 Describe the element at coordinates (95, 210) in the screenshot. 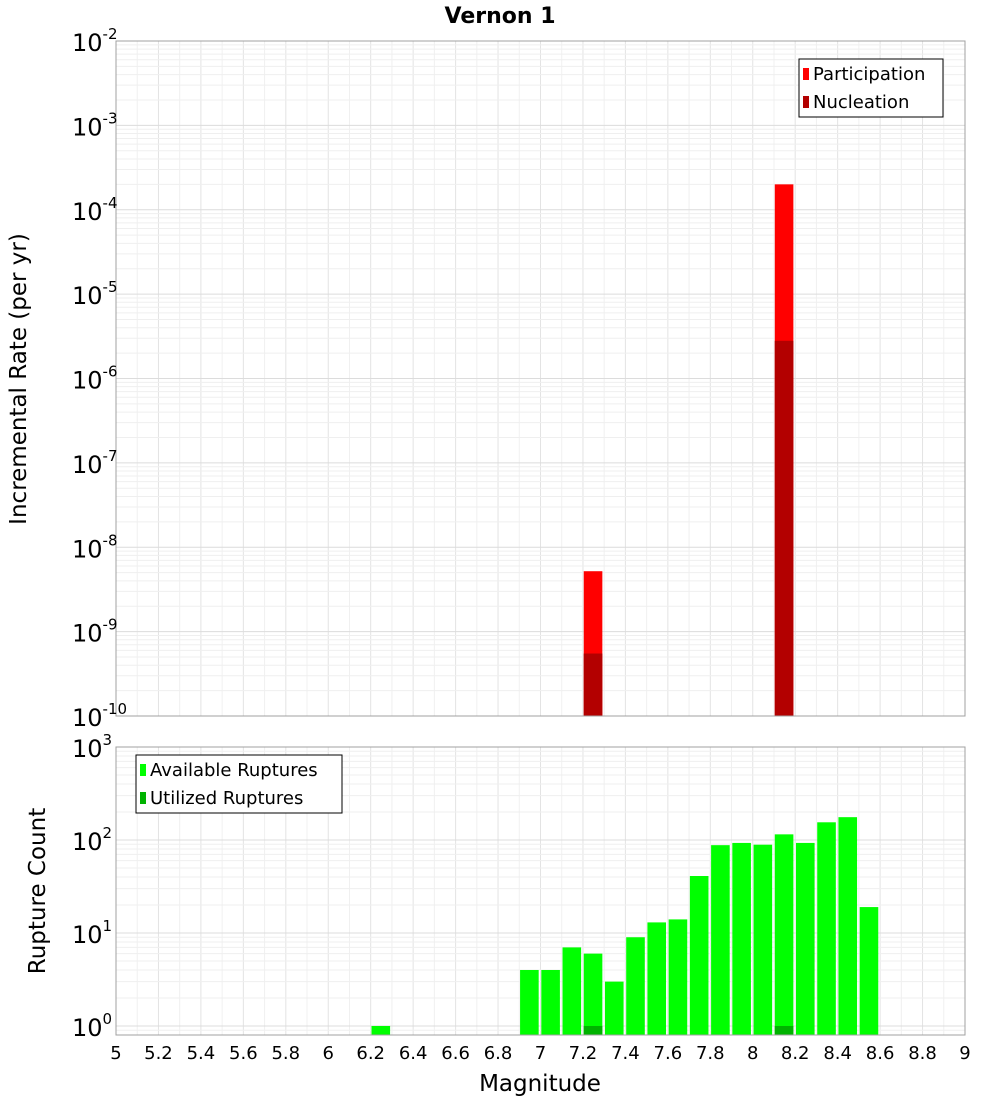

I see `top-y-tick-label: 10⁻⁴` at that location.